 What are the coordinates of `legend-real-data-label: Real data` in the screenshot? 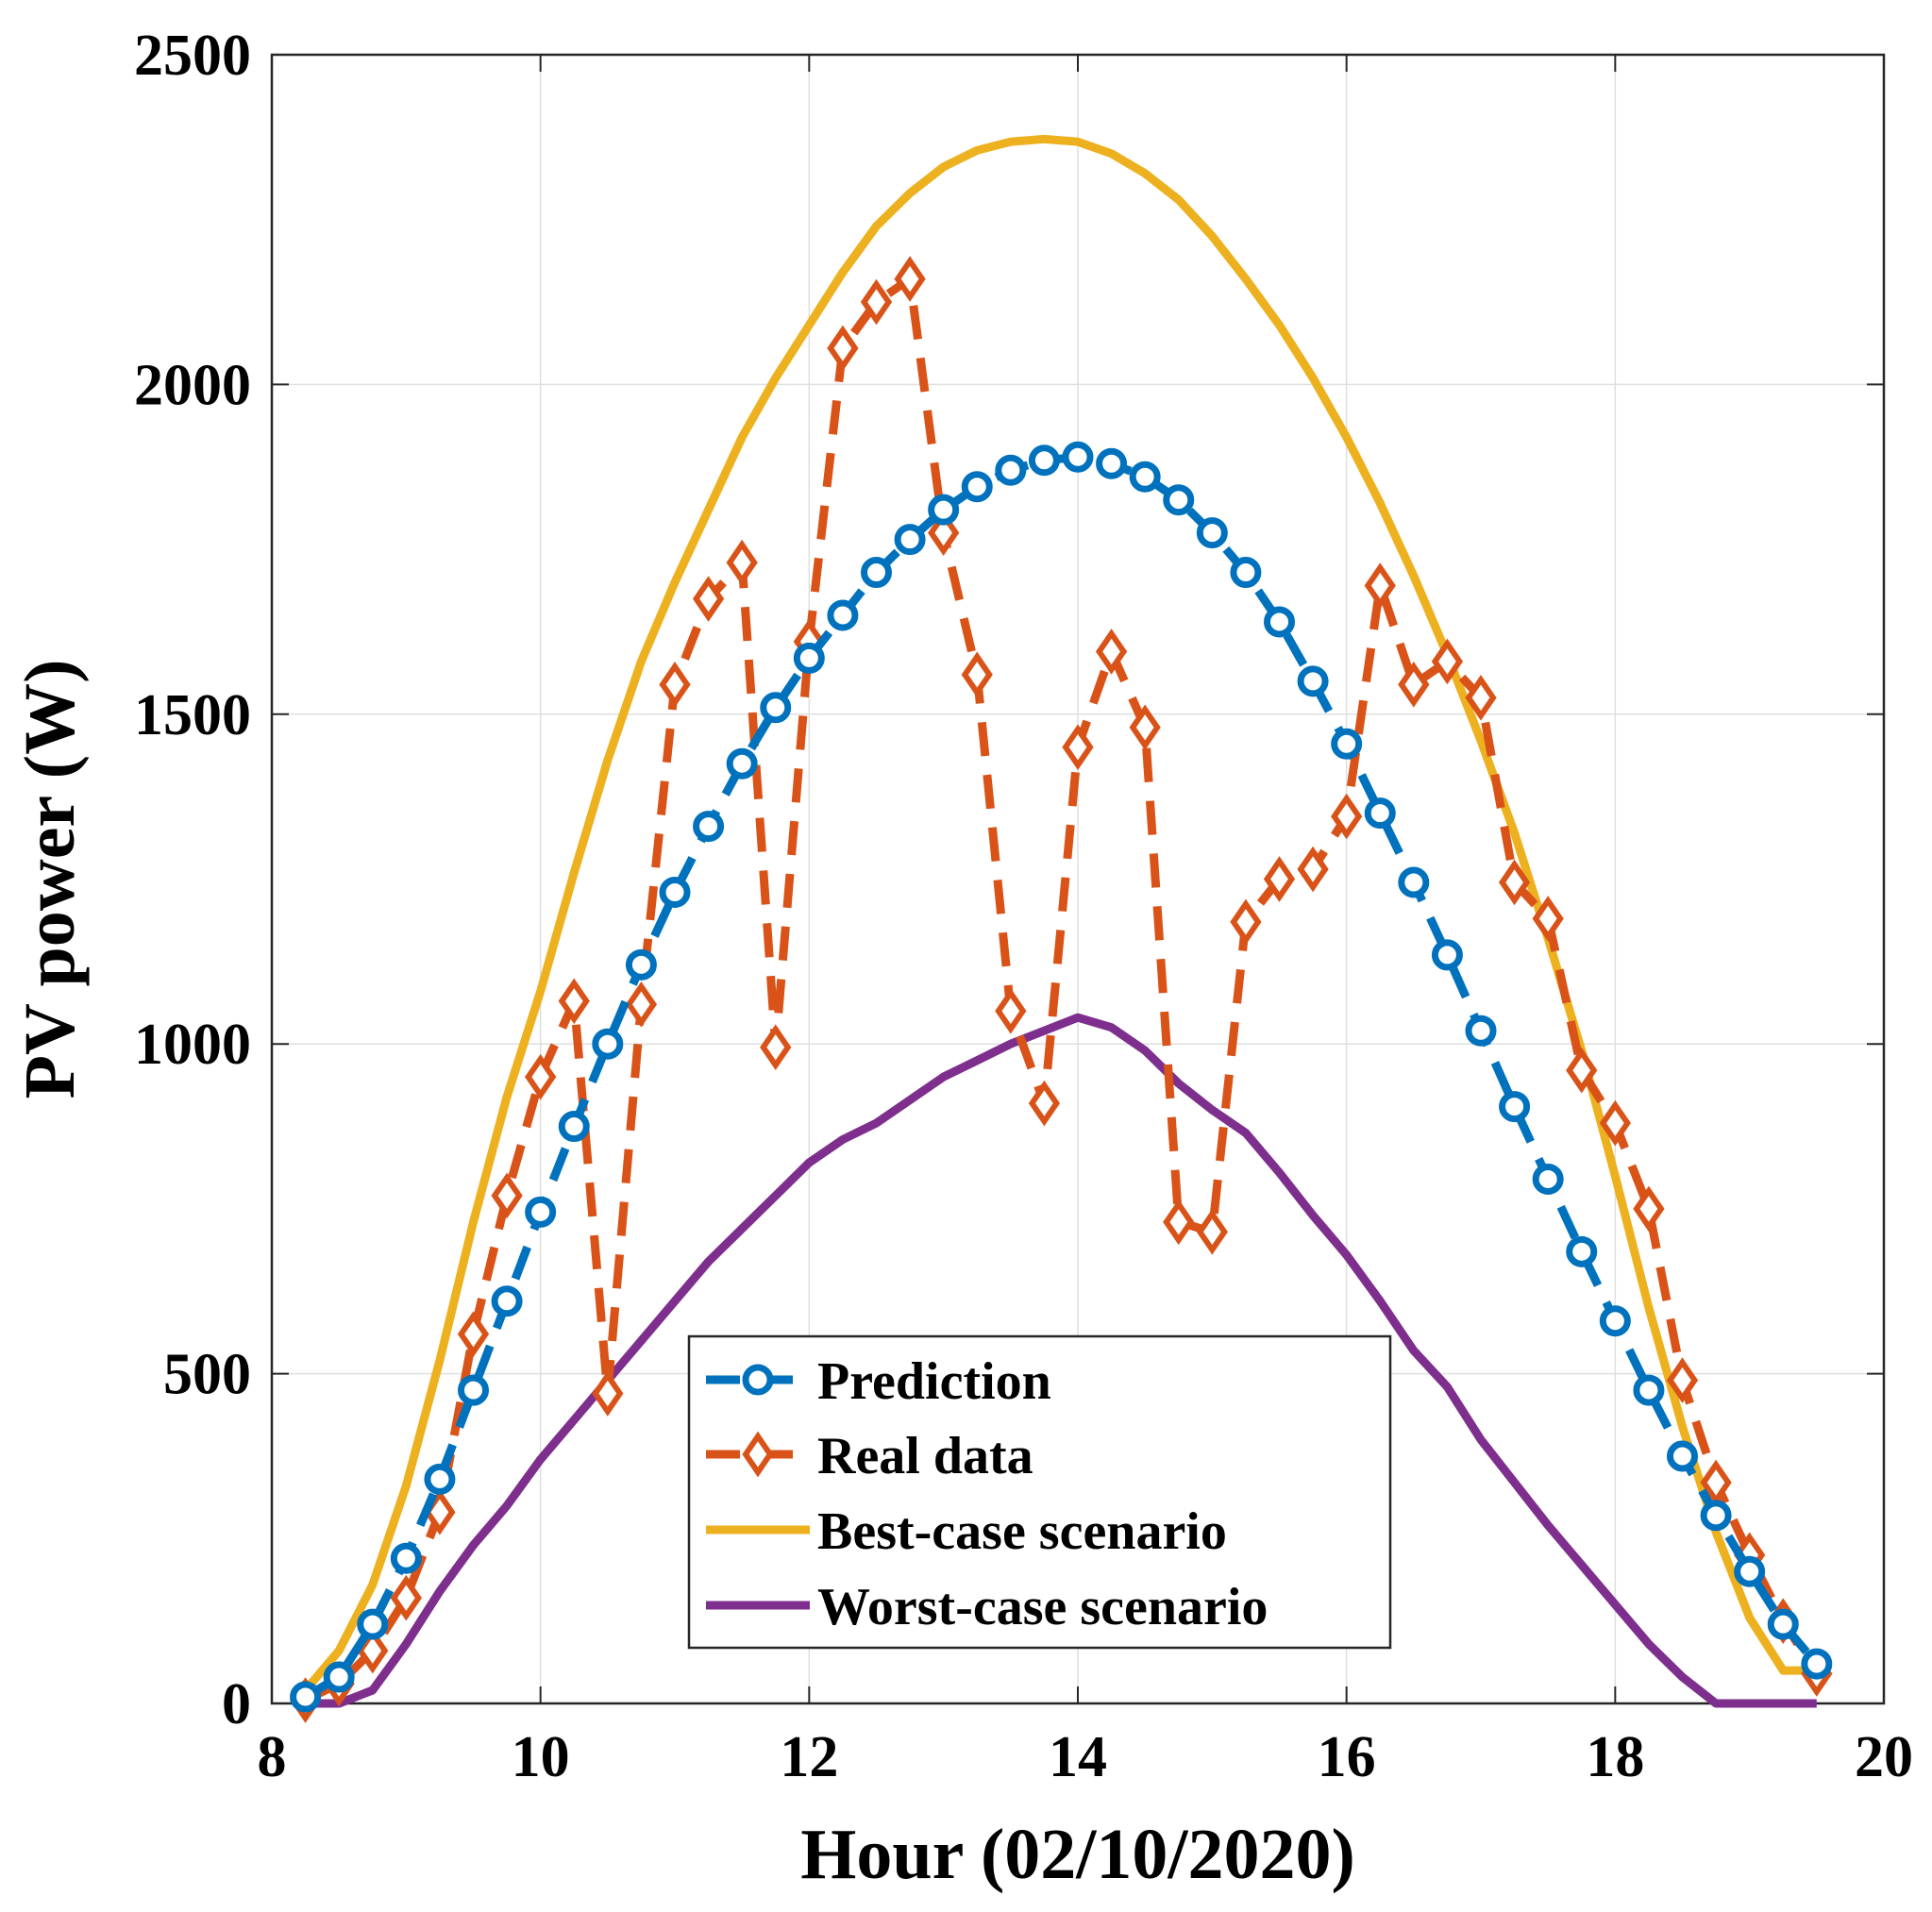 It's located at (925, 1456).